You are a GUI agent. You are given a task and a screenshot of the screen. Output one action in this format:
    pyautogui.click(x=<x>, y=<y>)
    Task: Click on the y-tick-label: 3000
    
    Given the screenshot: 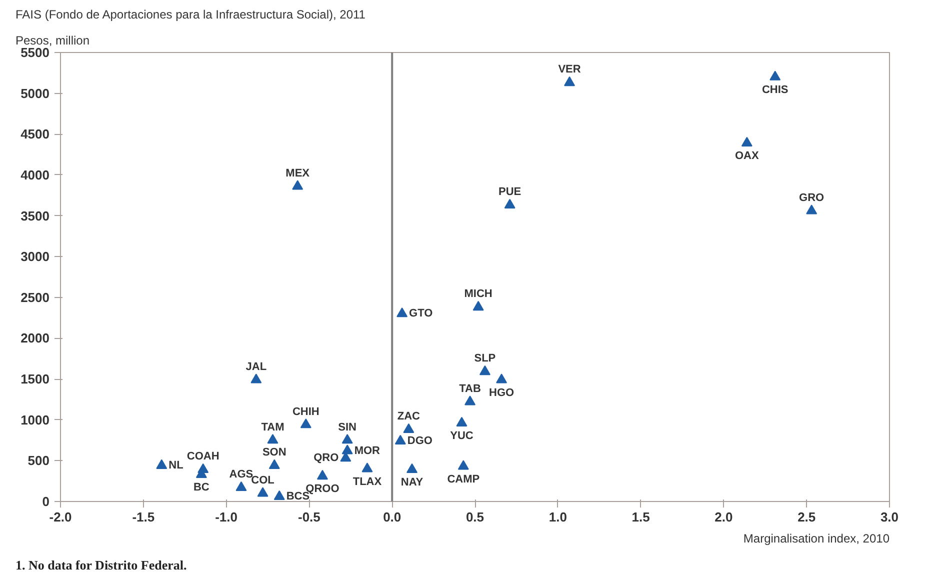 What is the action you would take?
    pyautogui.click(x=35, y=256)
    